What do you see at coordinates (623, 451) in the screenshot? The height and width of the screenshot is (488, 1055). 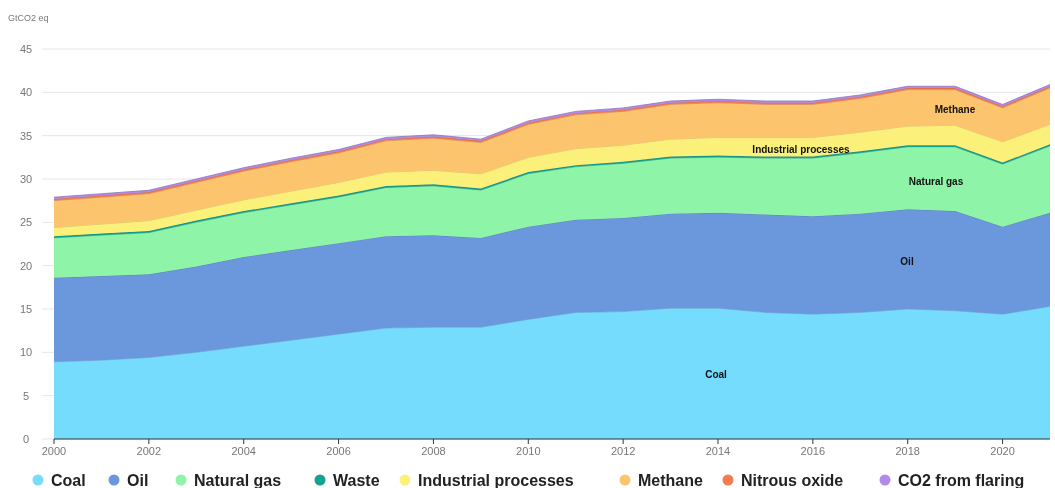 I see `x-tick-label: 2012` at bounding box center [623, 451].